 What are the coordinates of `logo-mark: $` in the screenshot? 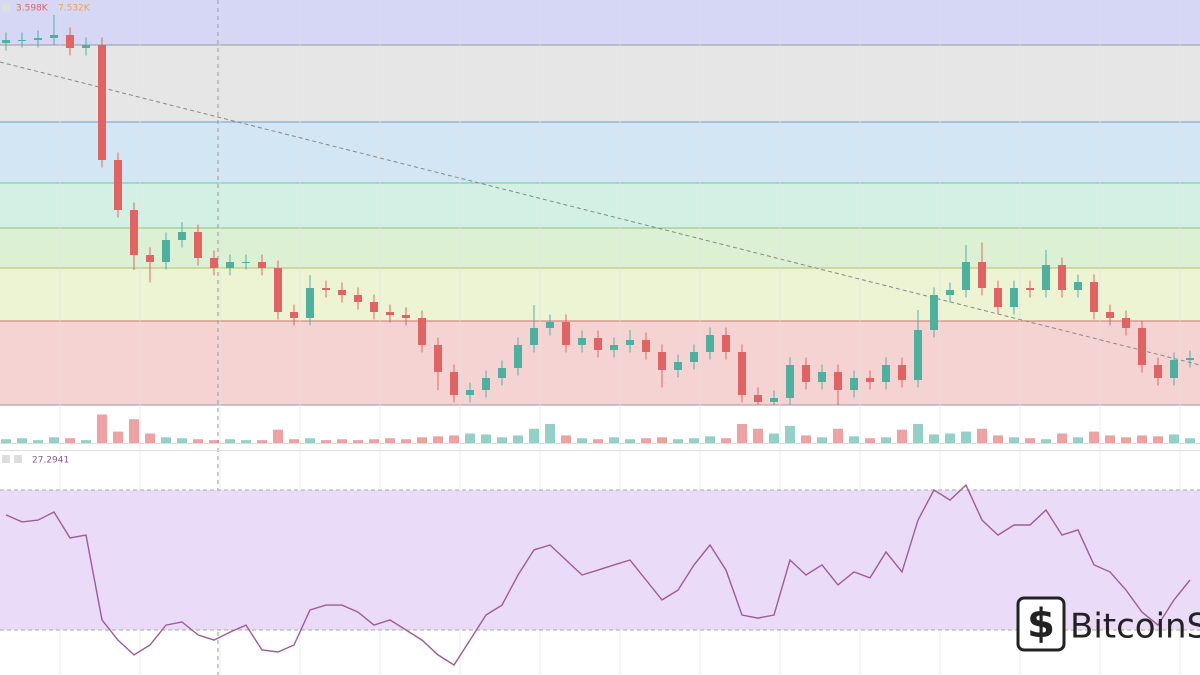 It's located at (1041, 624).